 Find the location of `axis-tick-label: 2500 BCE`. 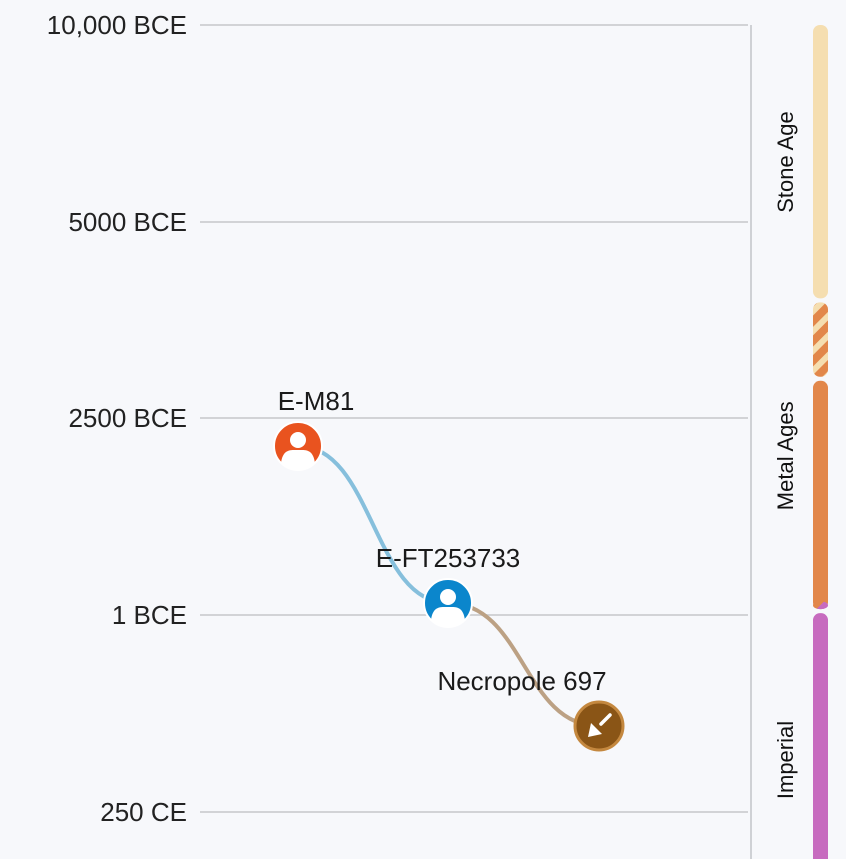

axis-tick-label: 2500 BCE is located at coordinates (127, 418).